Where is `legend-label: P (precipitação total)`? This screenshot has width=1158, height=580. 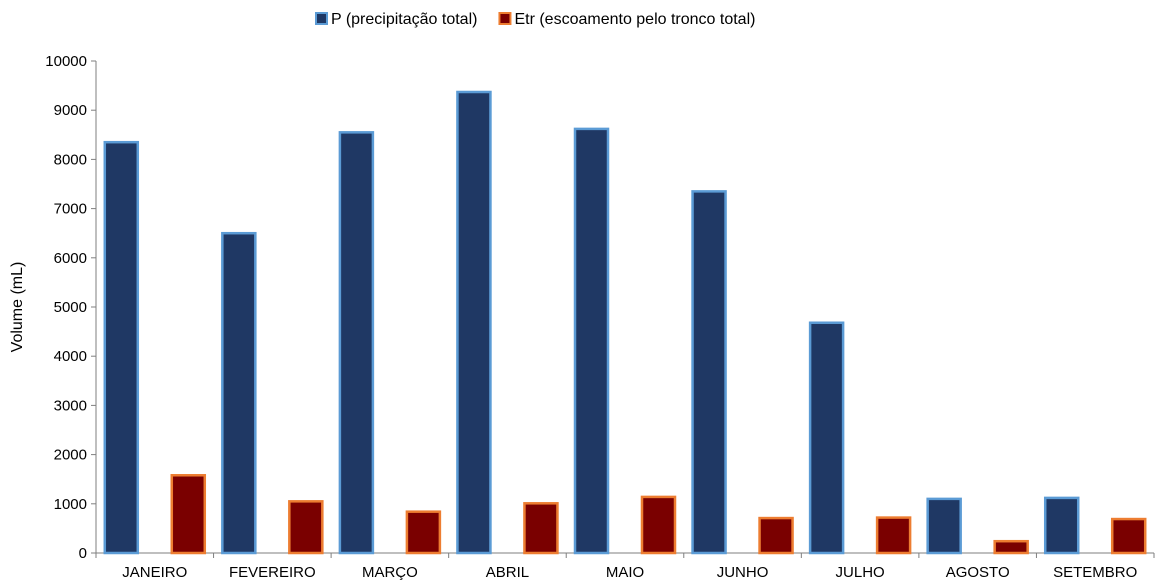
legend-label: P (precipitação total) is located at coordinates (404, 19).